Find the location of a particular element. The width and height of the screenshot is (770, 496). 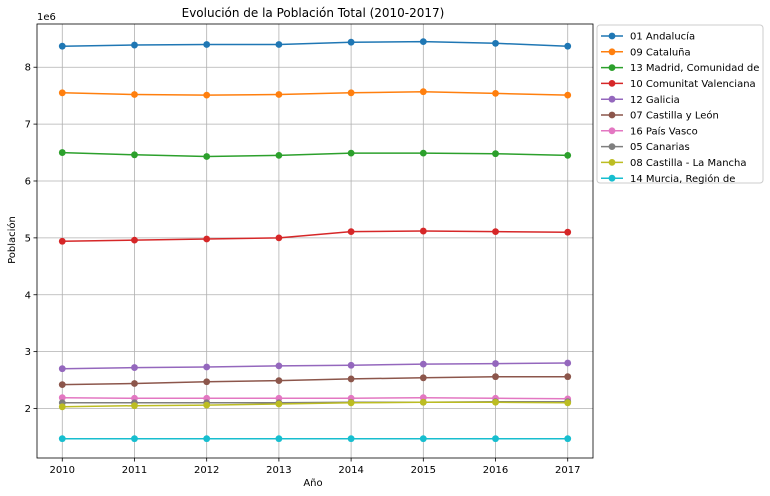

y-tick-label: 4 is located at coordinates (28, 295).